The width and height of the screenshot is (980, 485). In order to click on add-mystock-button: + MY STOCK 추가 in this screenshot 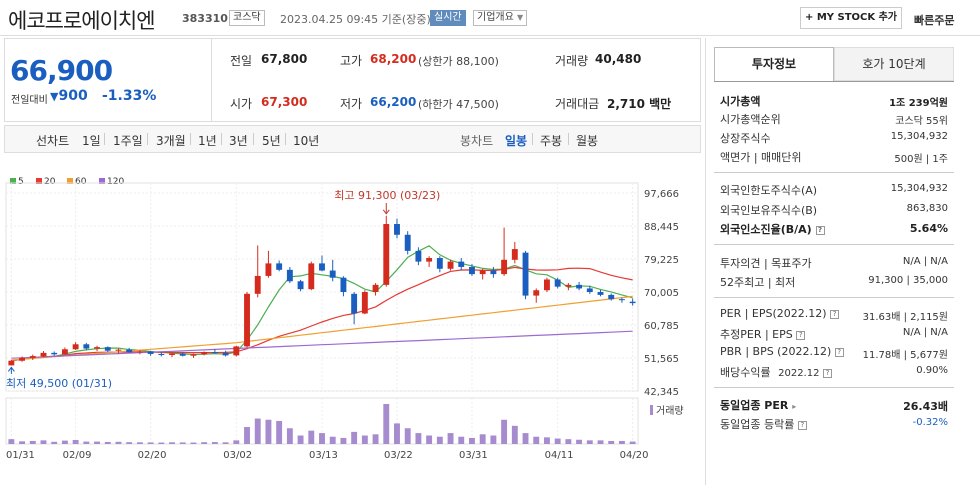, I will do `click(851, 18)`.